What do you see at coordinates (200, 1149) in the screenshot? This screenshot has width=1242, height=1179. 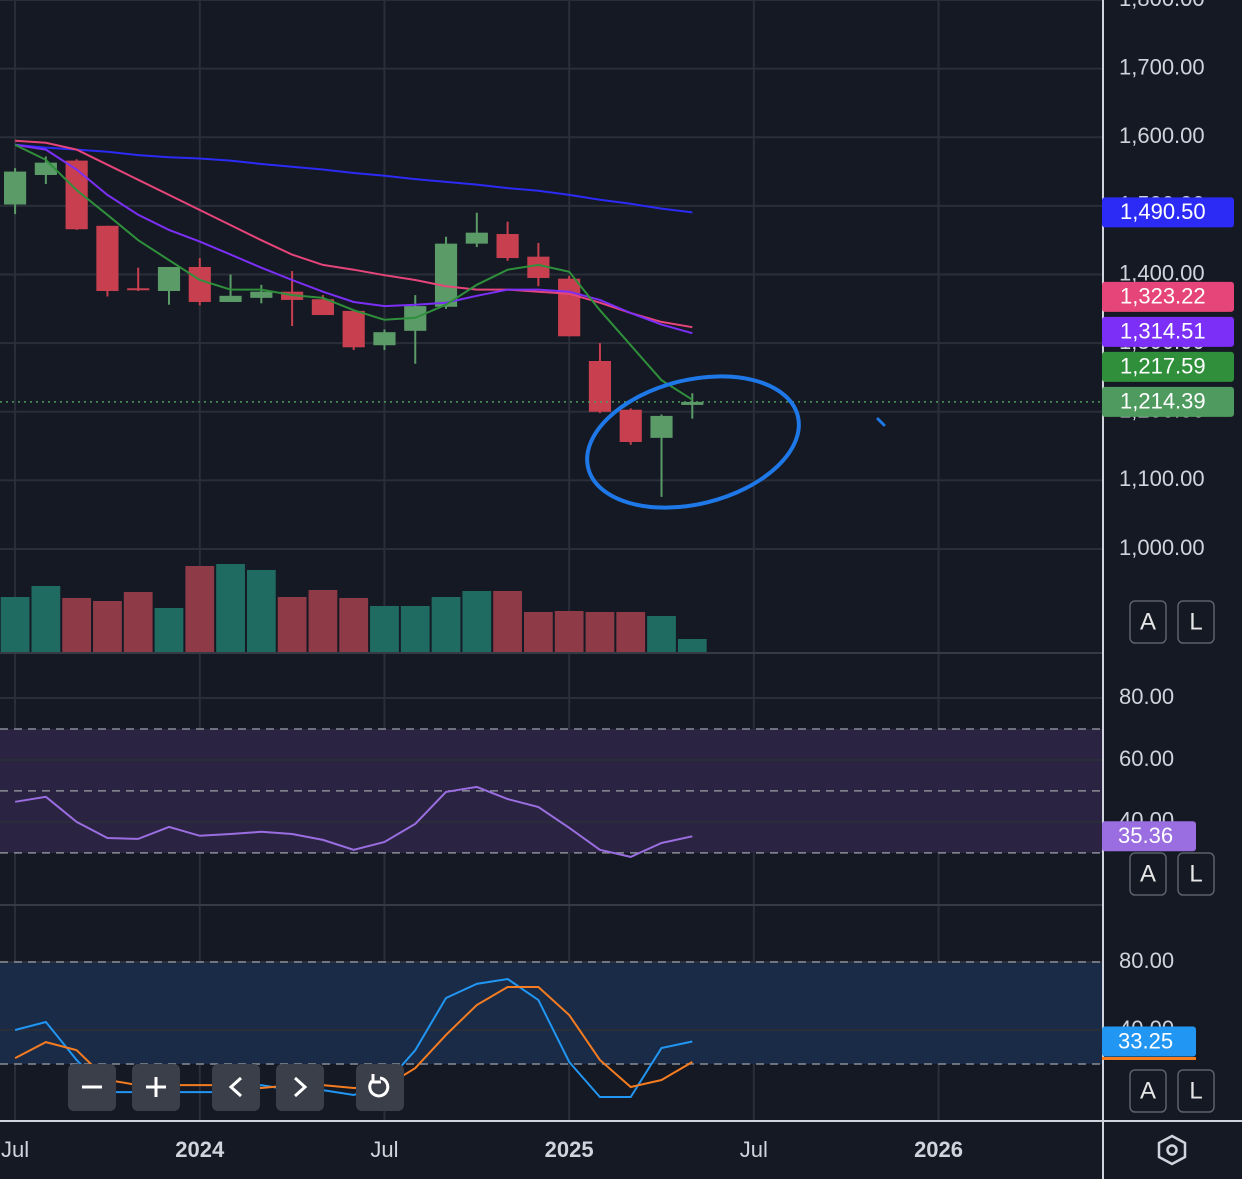 I see `x-tick-label: 2024` at bounding box center [200, 1149].